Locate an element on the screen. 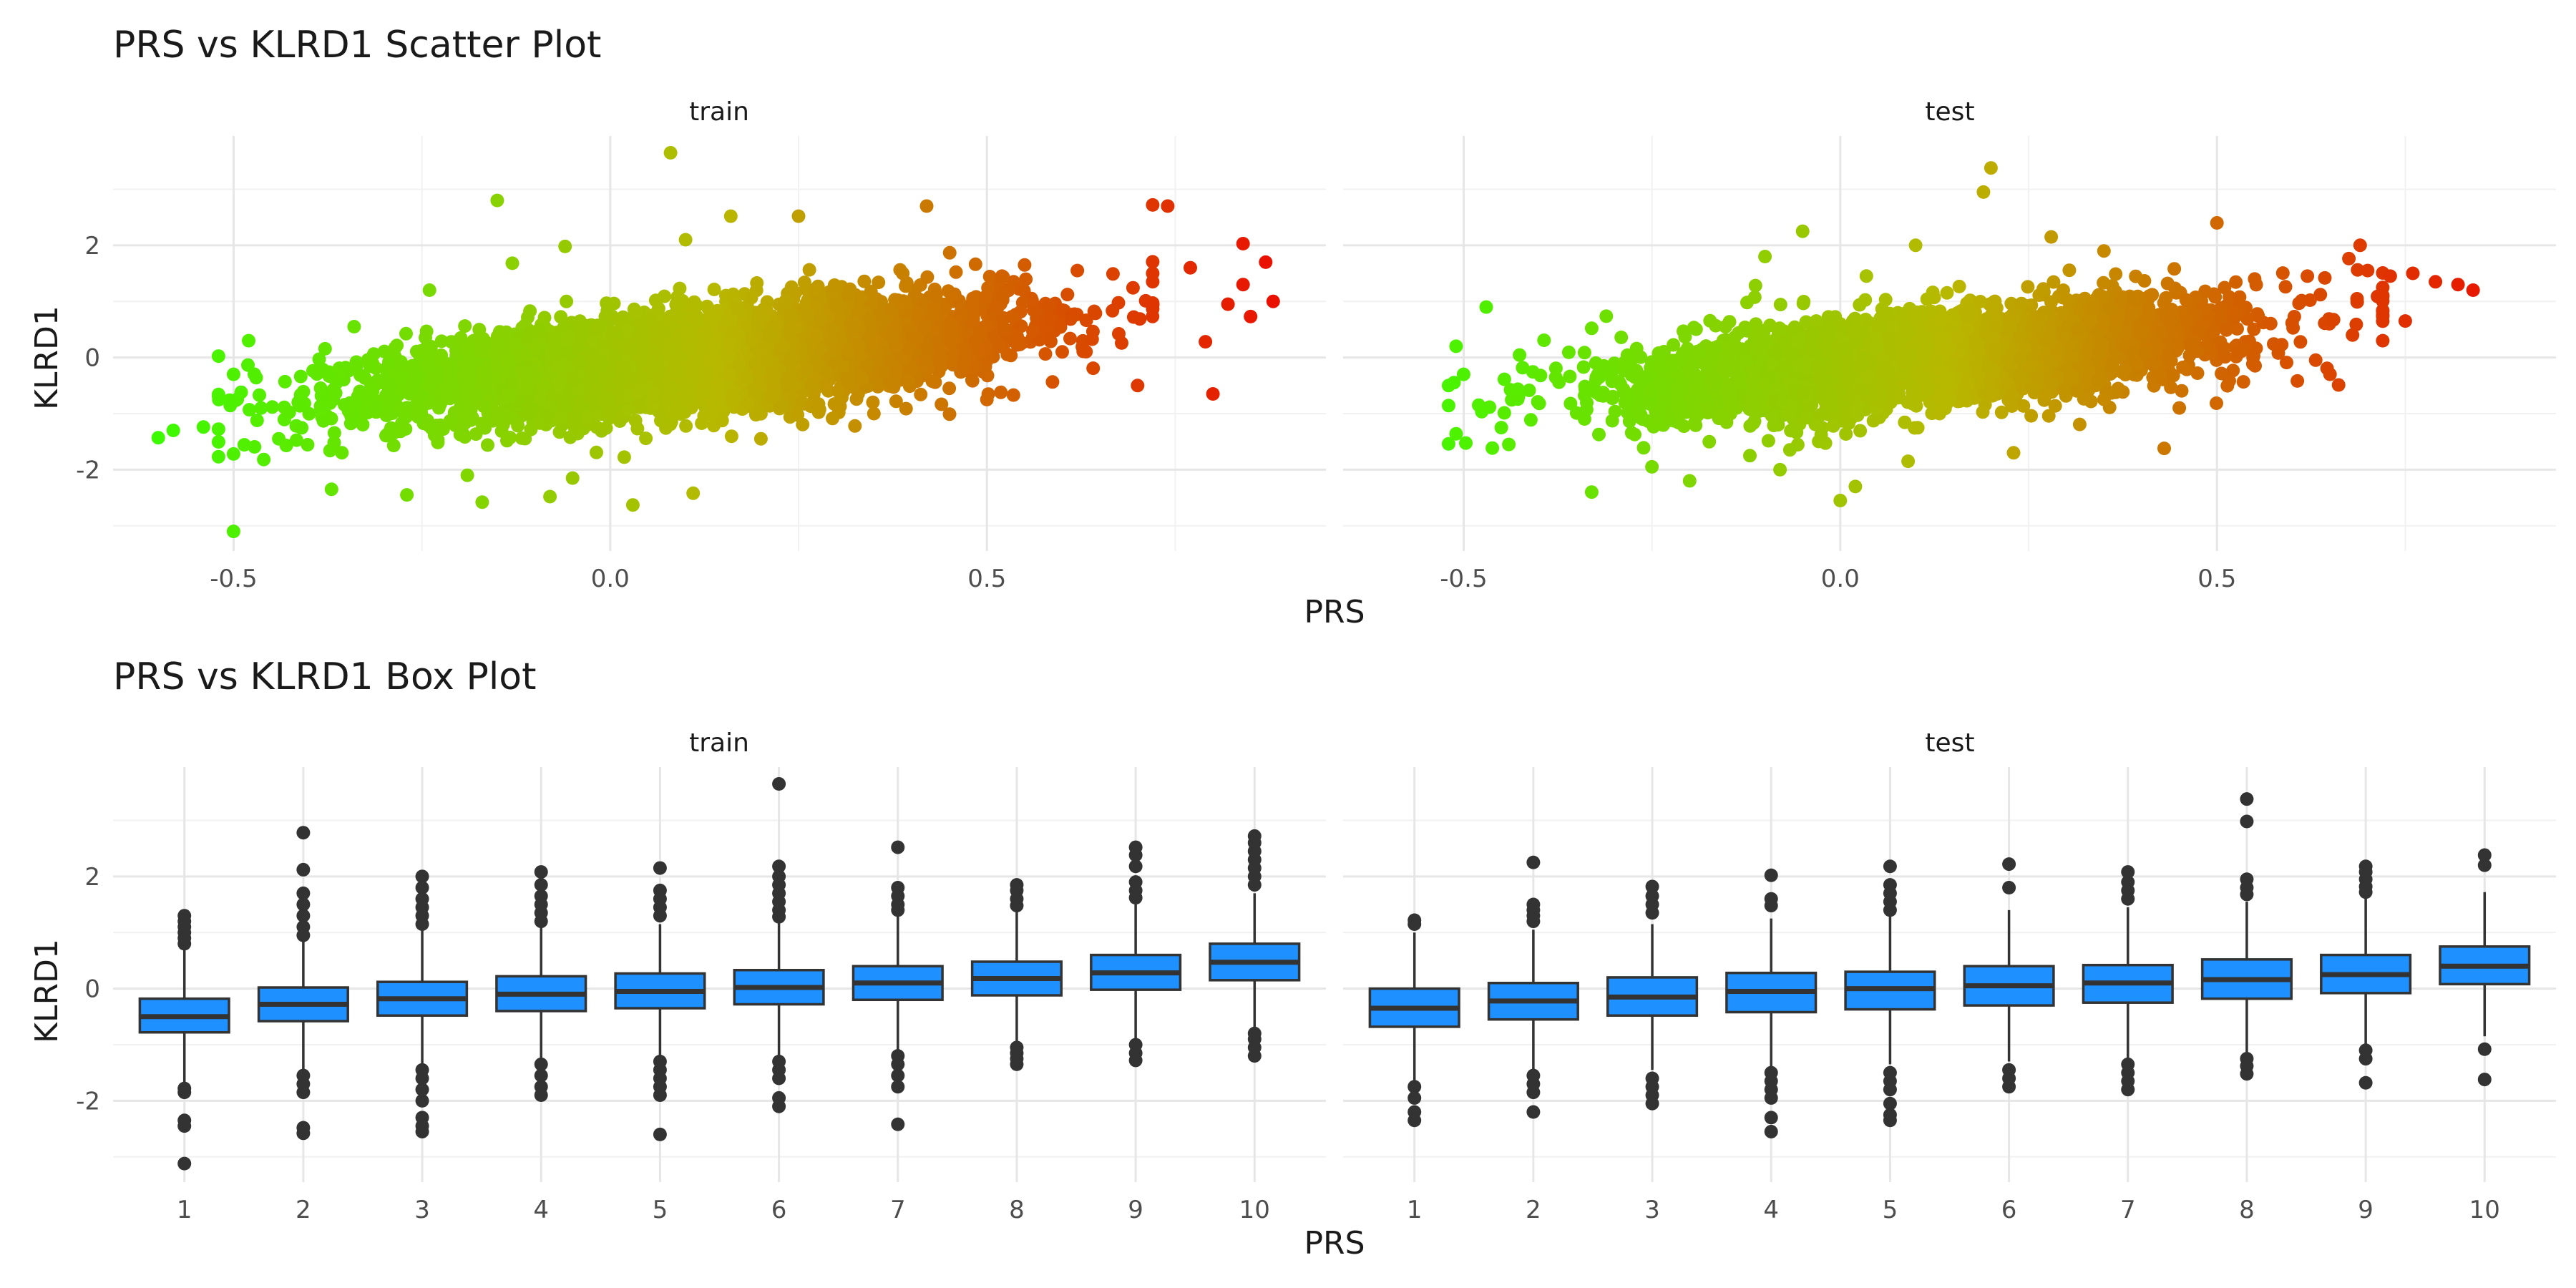 Image resolution: width=2576 pixels, height=1288 pixels. scatter-strip-train: train is located at coordinates (719, 112).